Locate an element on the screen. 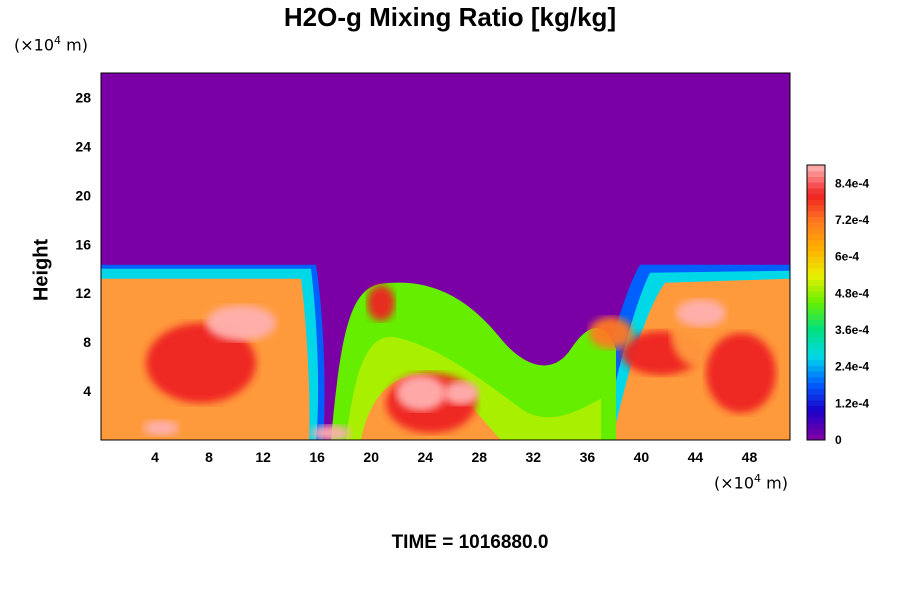 Image resolution: width=900 pixels, height=600 pixels. x-tick-label: 48 is located at coordinates (750, 457).